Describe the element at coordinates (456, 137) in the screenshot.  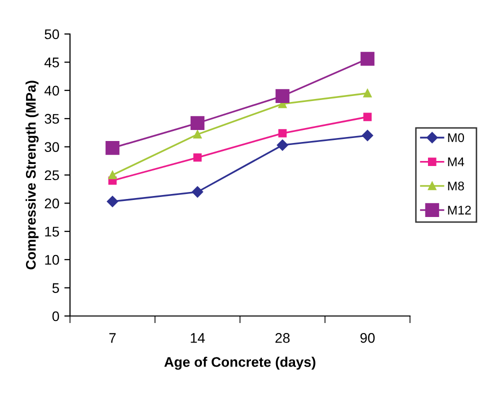
I see `legend-label: M0` at that location.